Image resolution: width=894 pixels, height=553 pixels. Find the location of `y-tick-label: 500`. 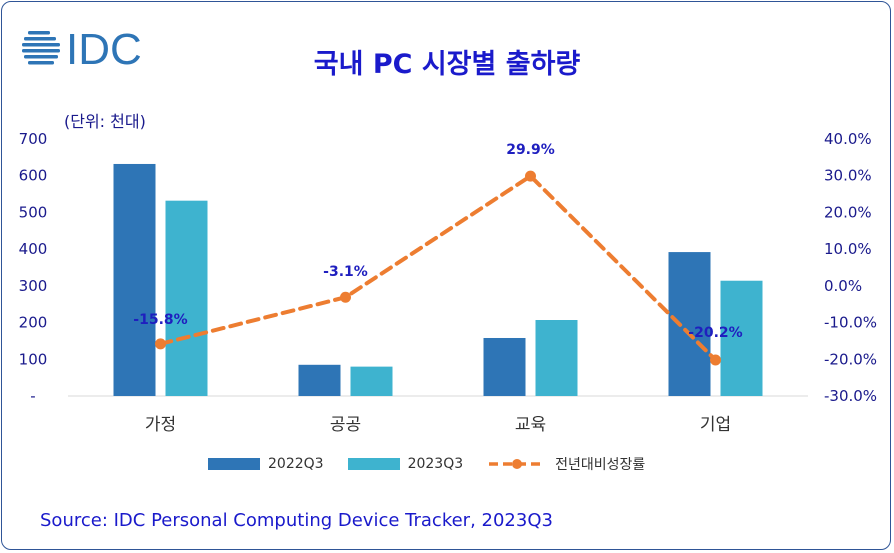

y-tick-label: 500 is located at coordinates (33, 212).